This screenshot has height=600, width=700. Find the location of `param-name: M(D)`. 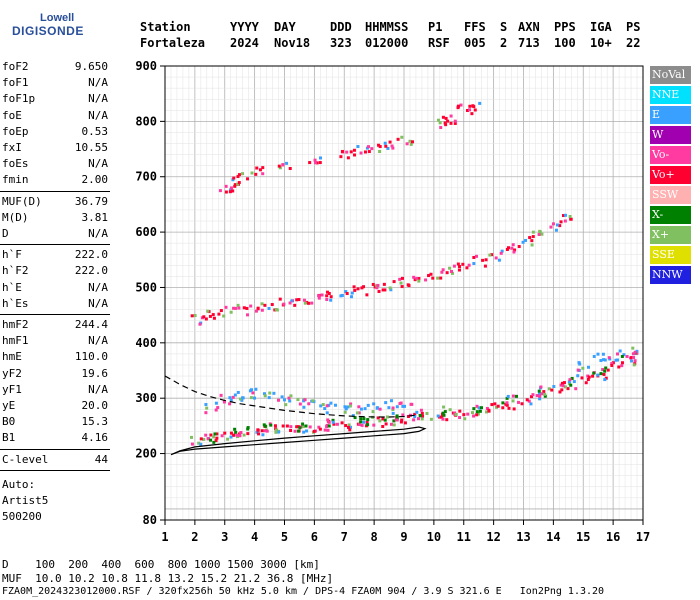

param-name: M(D) is located at coordinates (15, 217).